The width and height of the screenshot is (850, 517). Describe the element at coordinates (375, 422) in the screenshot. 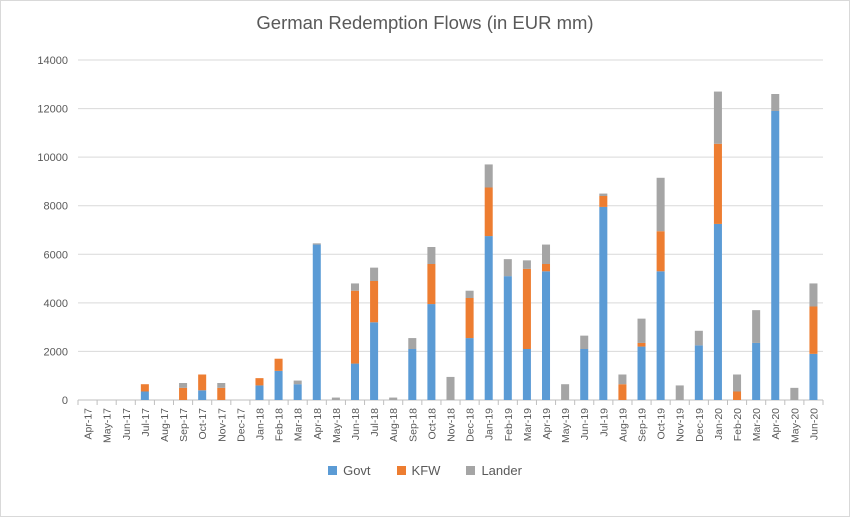

I see `x-tick-label: Jul-18` at that location.